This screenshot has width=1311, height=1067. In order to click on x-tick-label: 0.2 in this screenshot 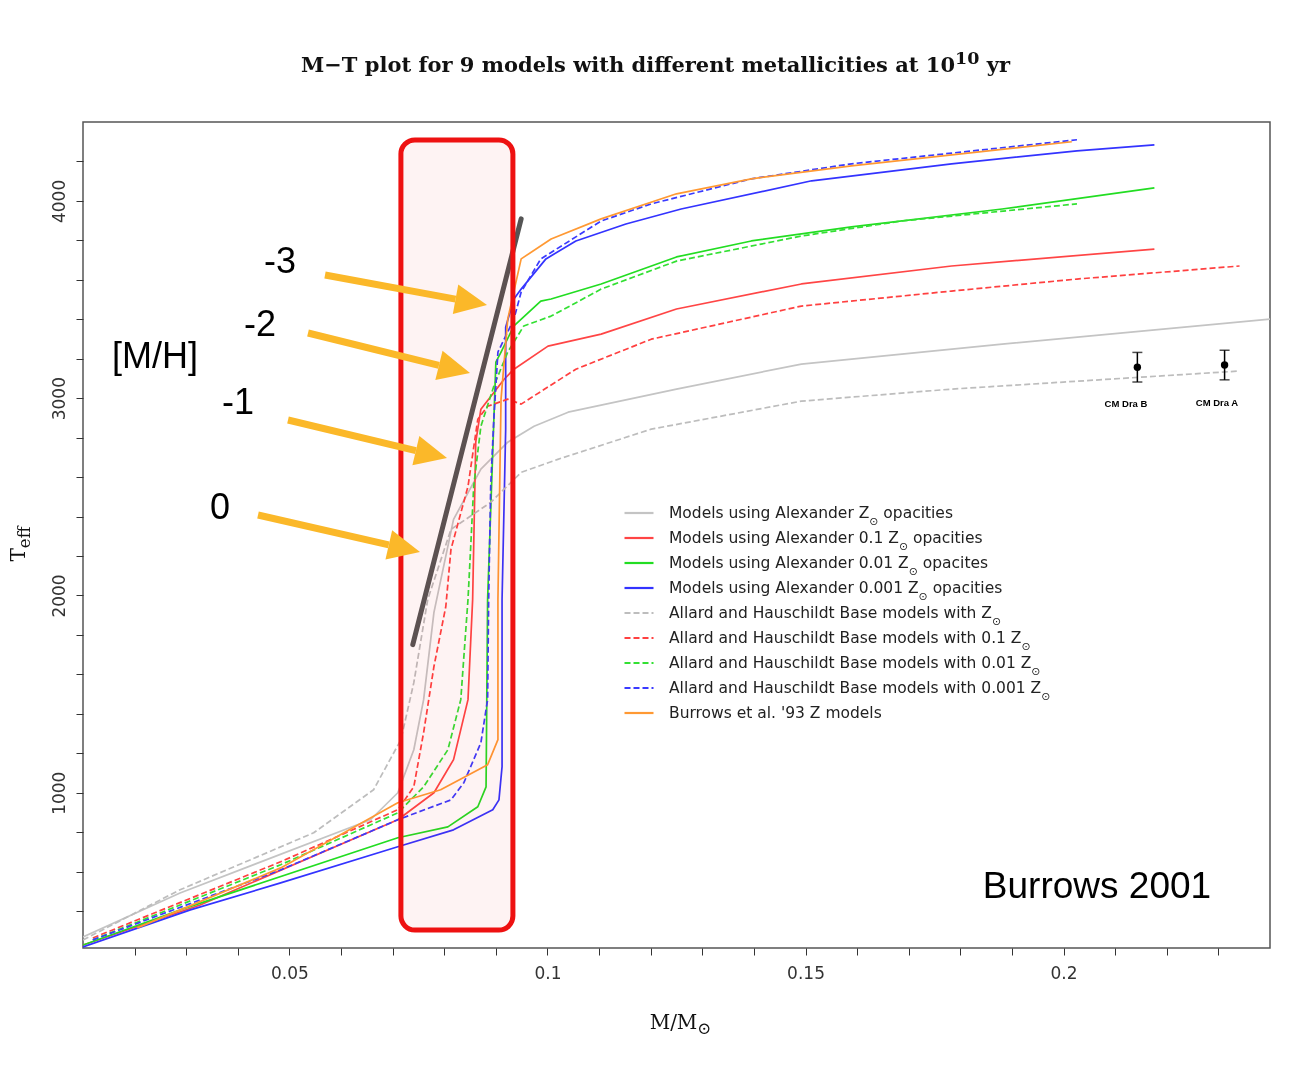, I will do `click(1064, 972)`.